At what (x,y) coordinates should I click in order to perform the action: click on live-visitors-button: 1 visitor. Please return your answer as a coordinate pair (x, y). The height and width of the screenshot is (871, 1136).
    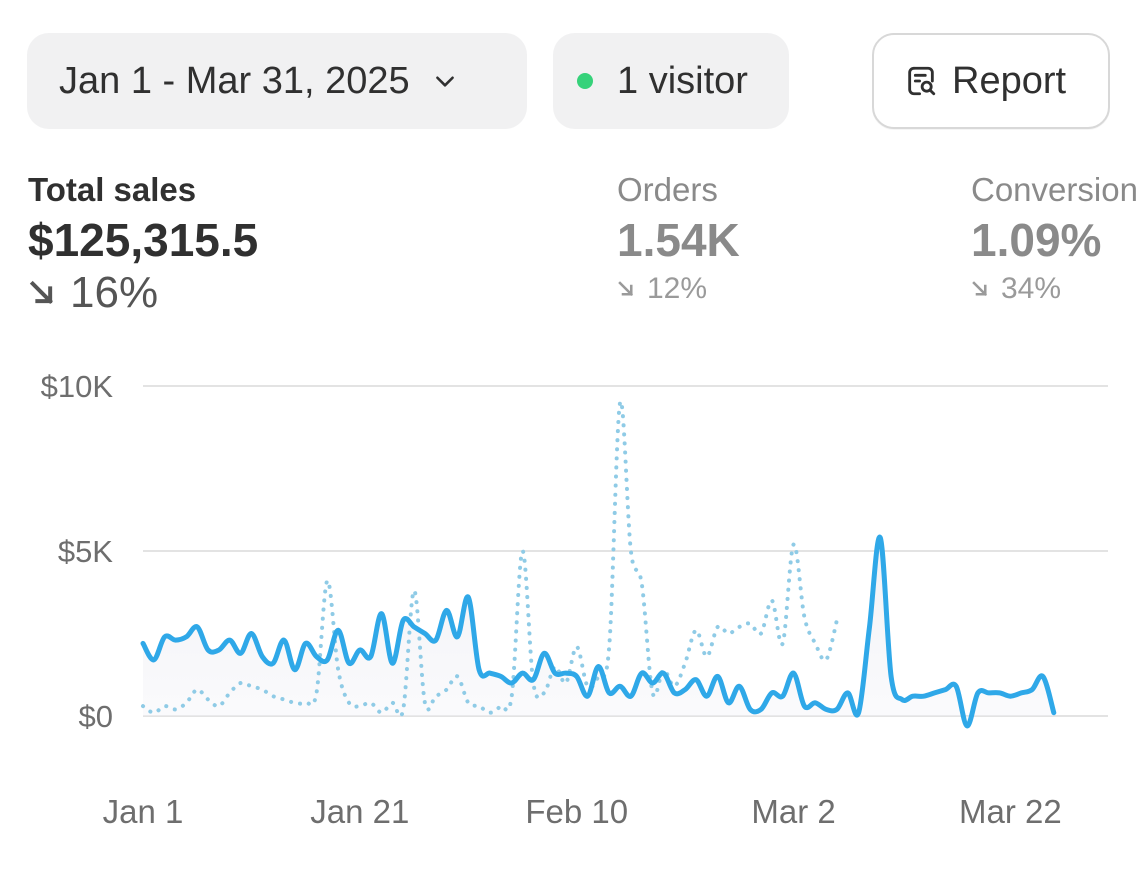
    Looking at the image, I should click on (671, 81).